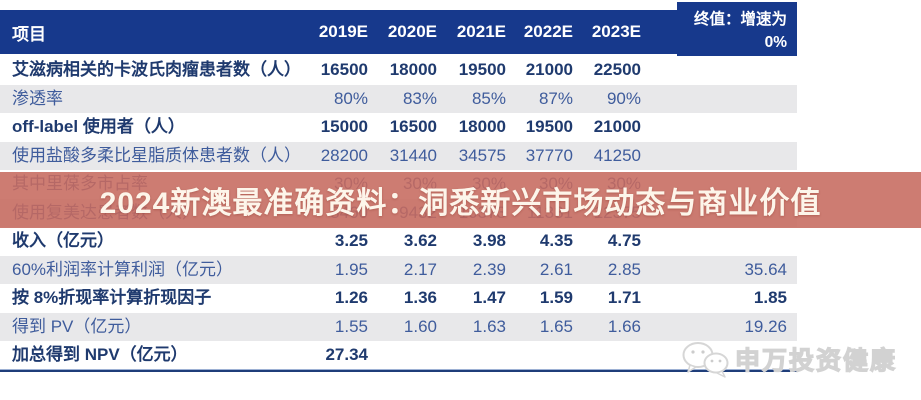  What do you see at coordinates (343, 31) in the screenshot?
I see `header-year-2019e: 2019E` at bounding box center [343, 31].